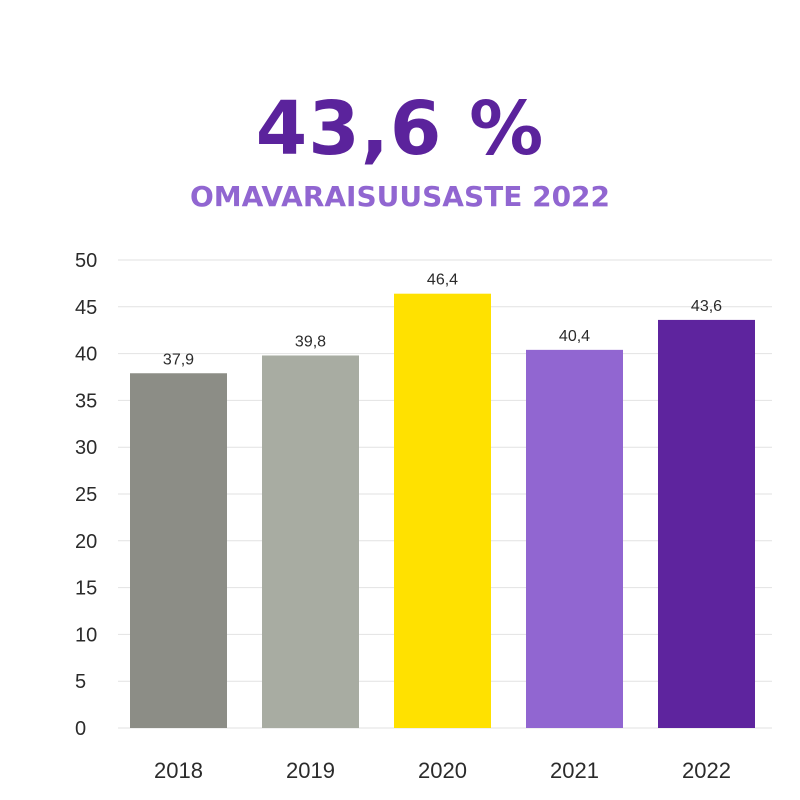 The image size is (800, 800). Describe the element at coordinates (86, 261) in the screenshot. I see `y-tick-label: 50` at that location.